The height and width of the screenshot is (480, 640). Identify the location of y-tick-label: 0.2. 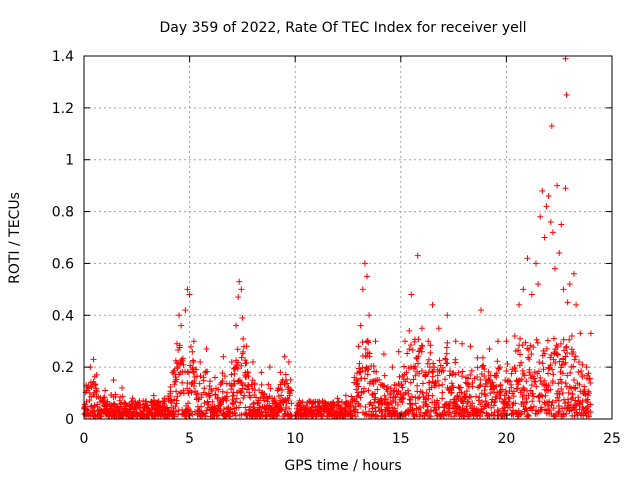
(63, 368).